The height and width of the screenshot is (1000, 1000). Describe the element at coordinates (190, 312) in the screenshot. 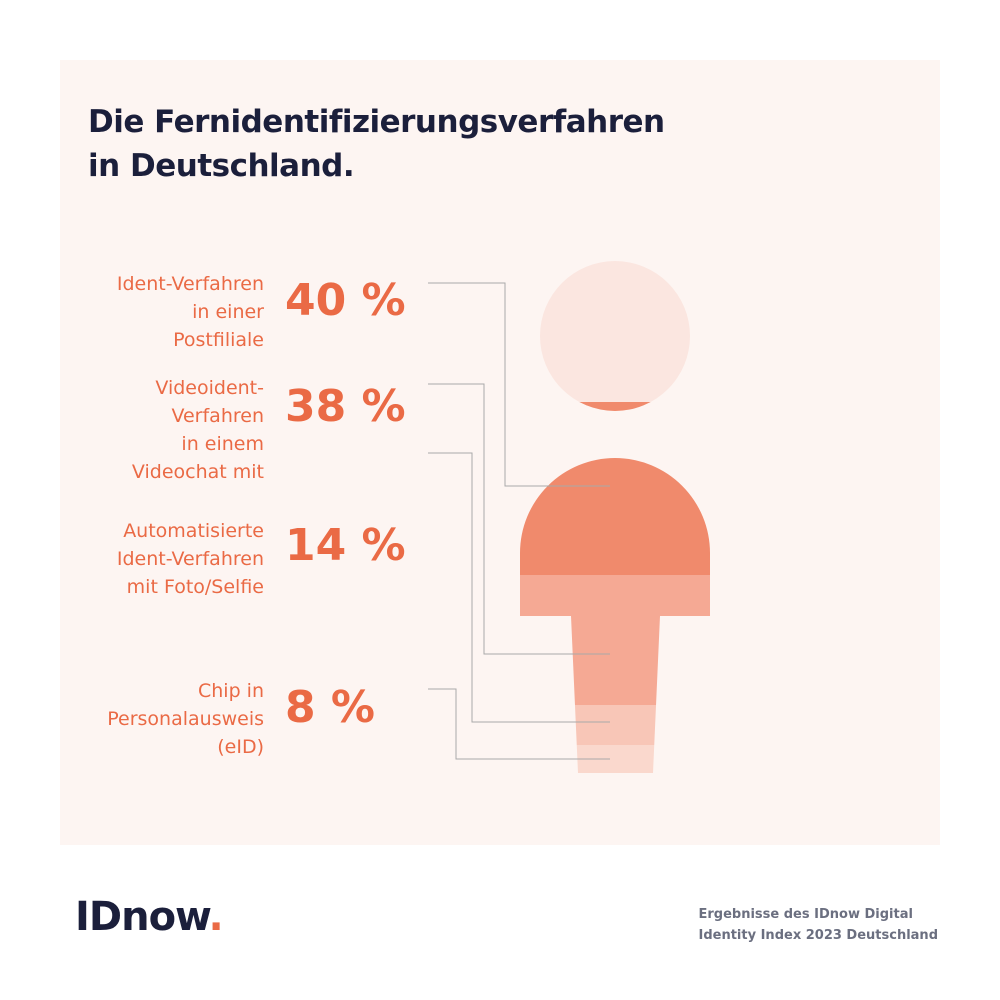

I see `category-label-postfiliale: Ident-Verfahren in einer Postfiliale` at that location.